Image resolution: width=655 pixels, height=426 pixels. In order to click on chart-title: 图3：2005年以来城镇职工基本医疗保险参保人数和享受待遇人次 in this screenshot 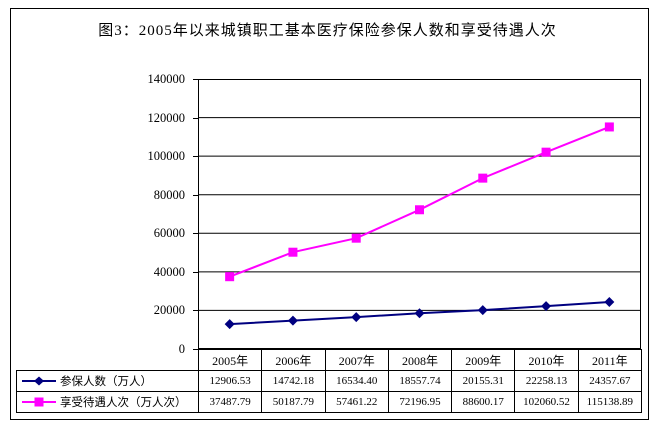, I will do `click(327, 31)`.